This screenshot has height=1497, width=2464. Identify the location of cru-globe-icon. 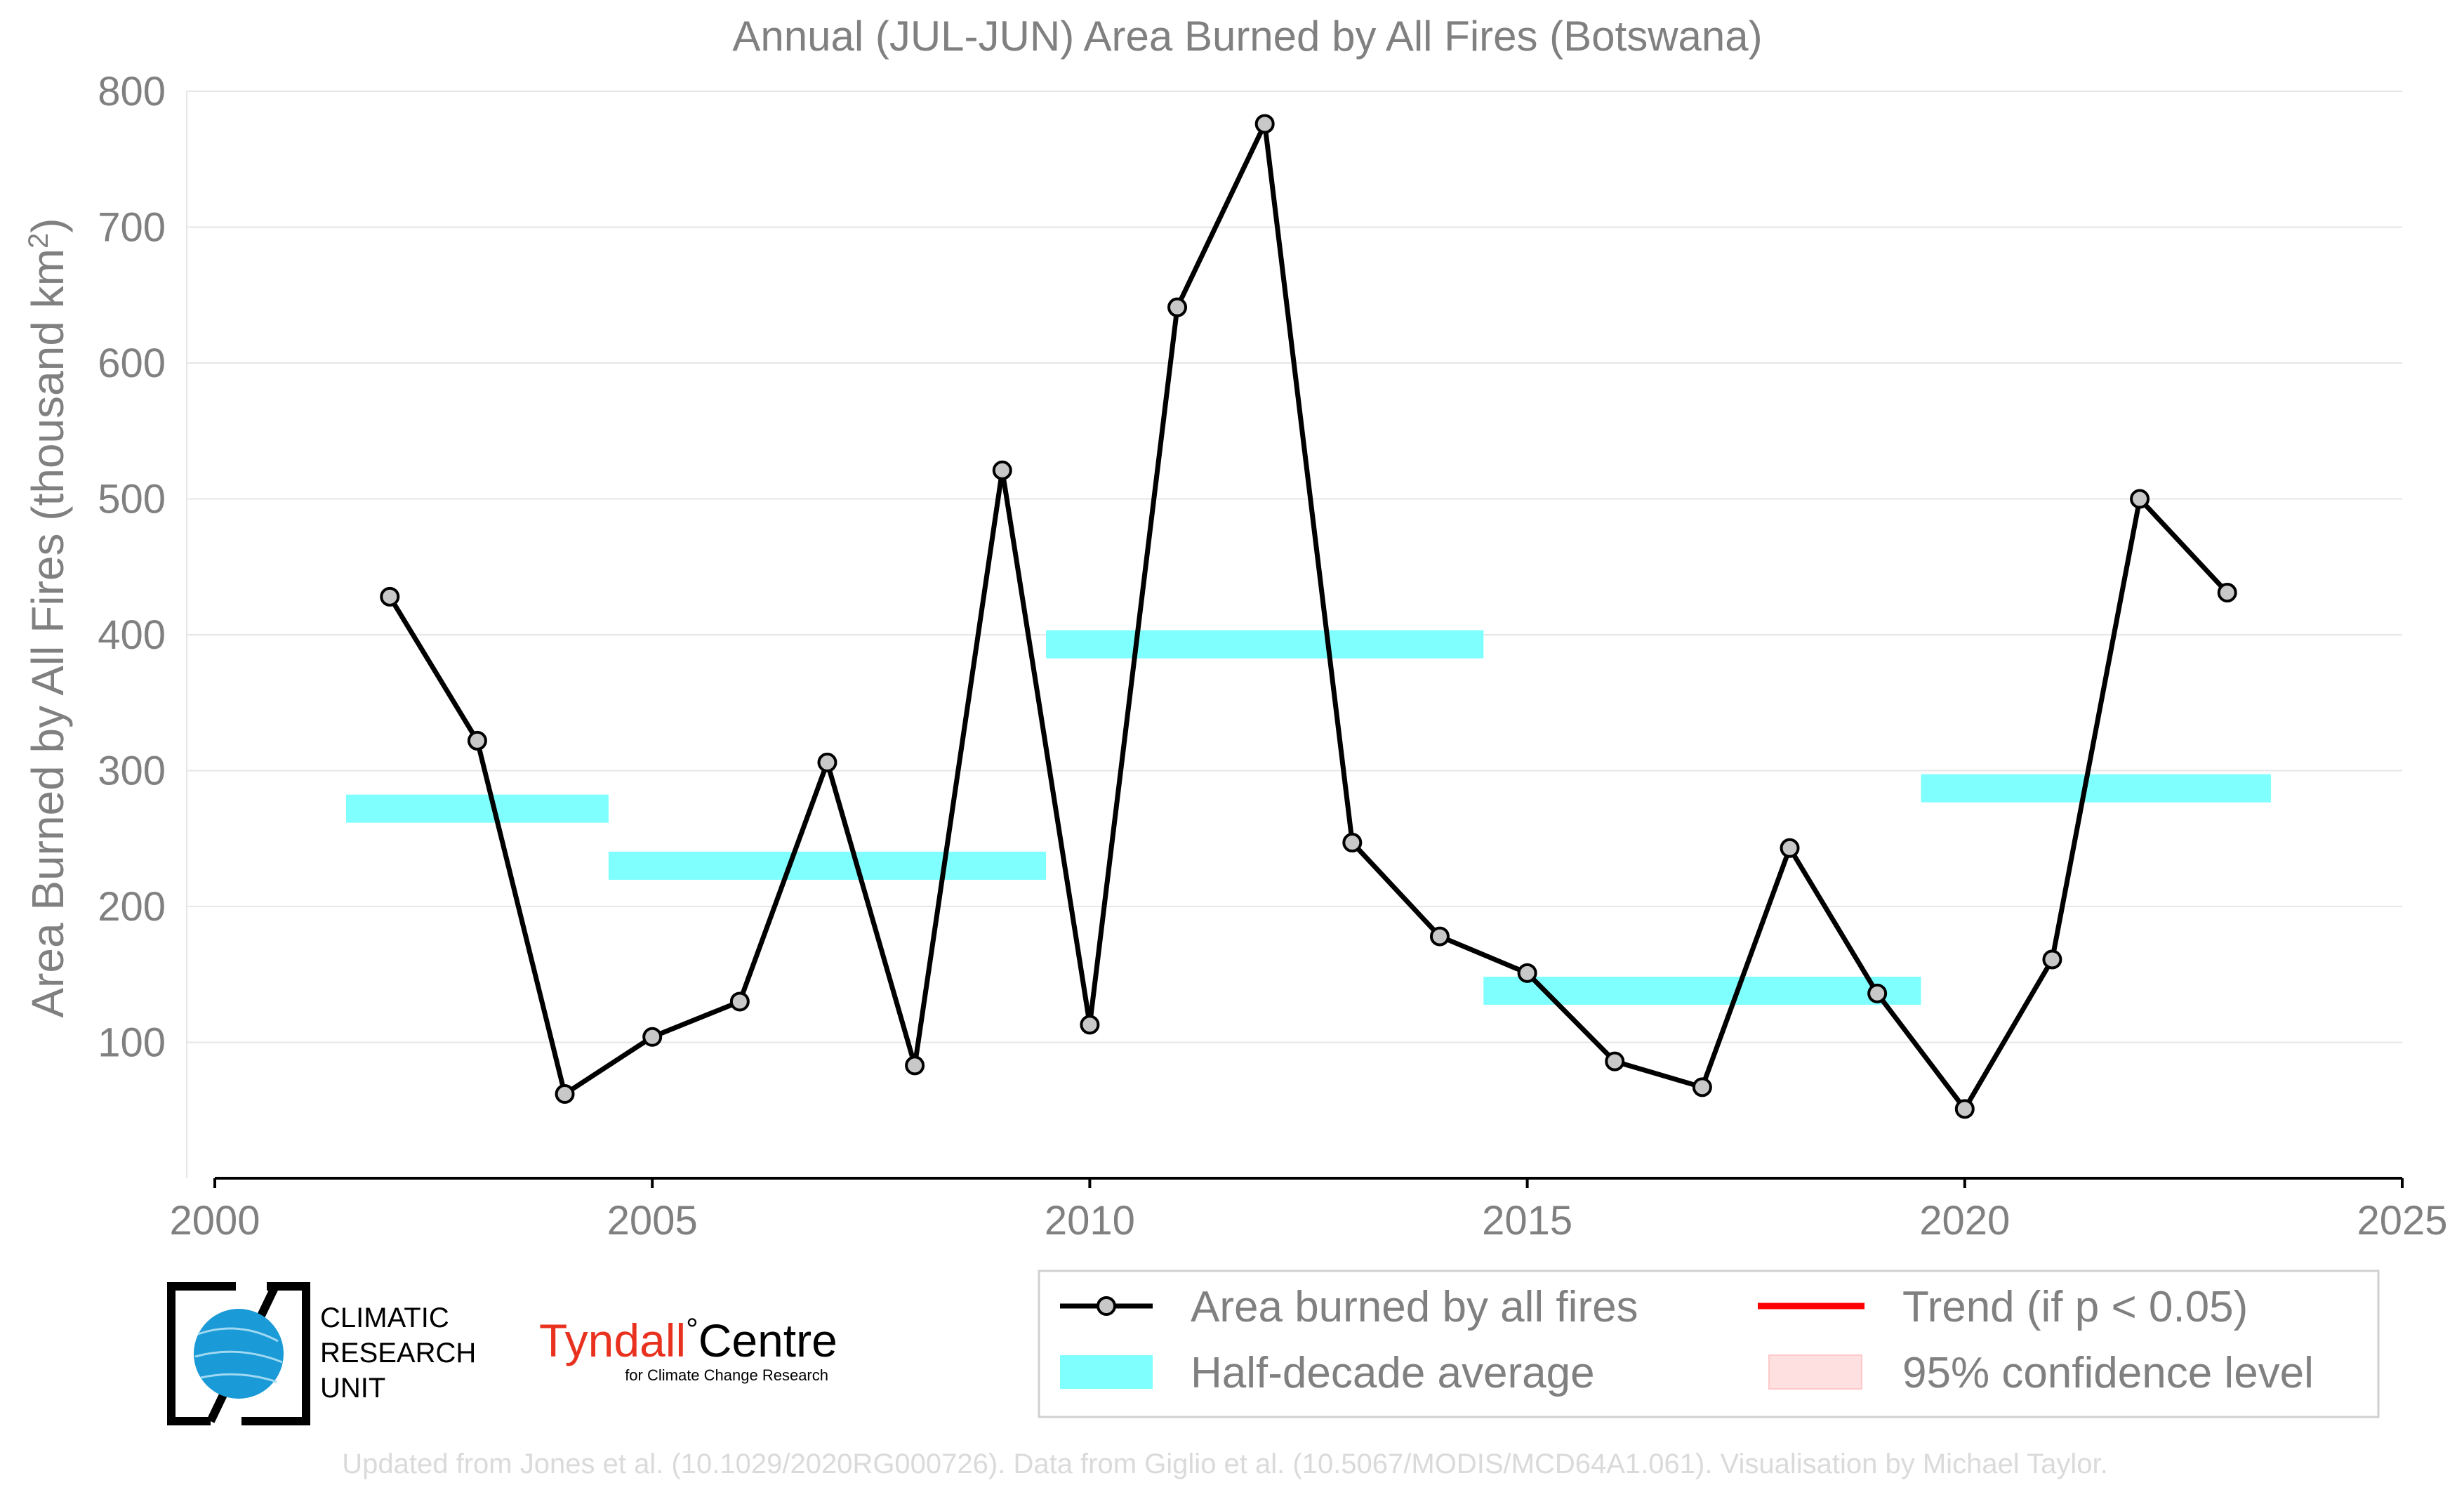
(239, 1354).